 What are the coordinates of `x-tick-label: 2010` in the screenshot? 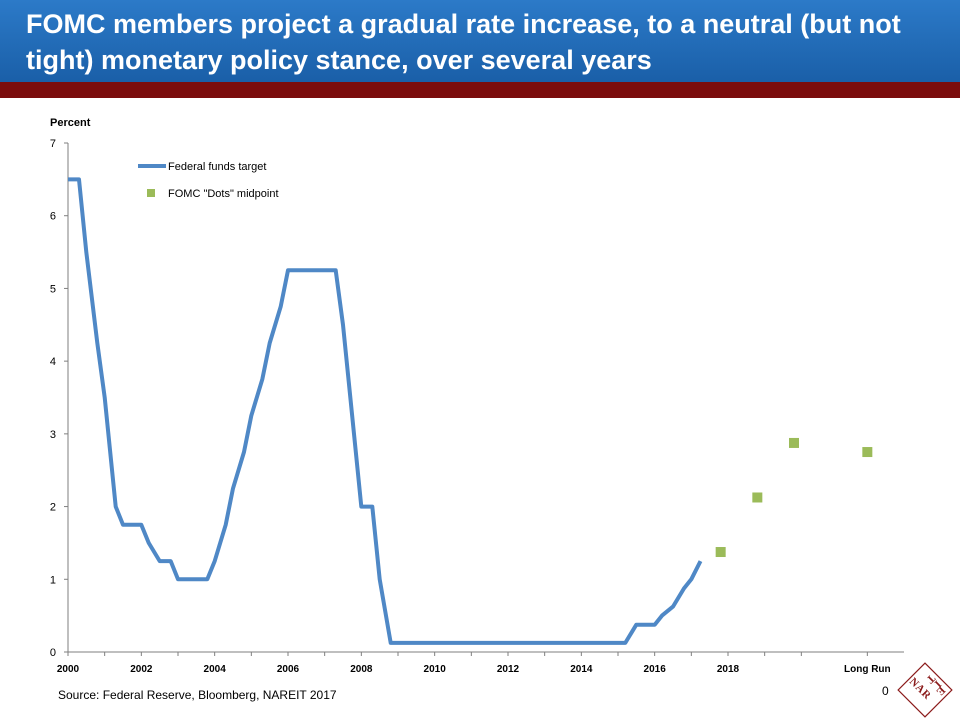 It's located at (435, 669).